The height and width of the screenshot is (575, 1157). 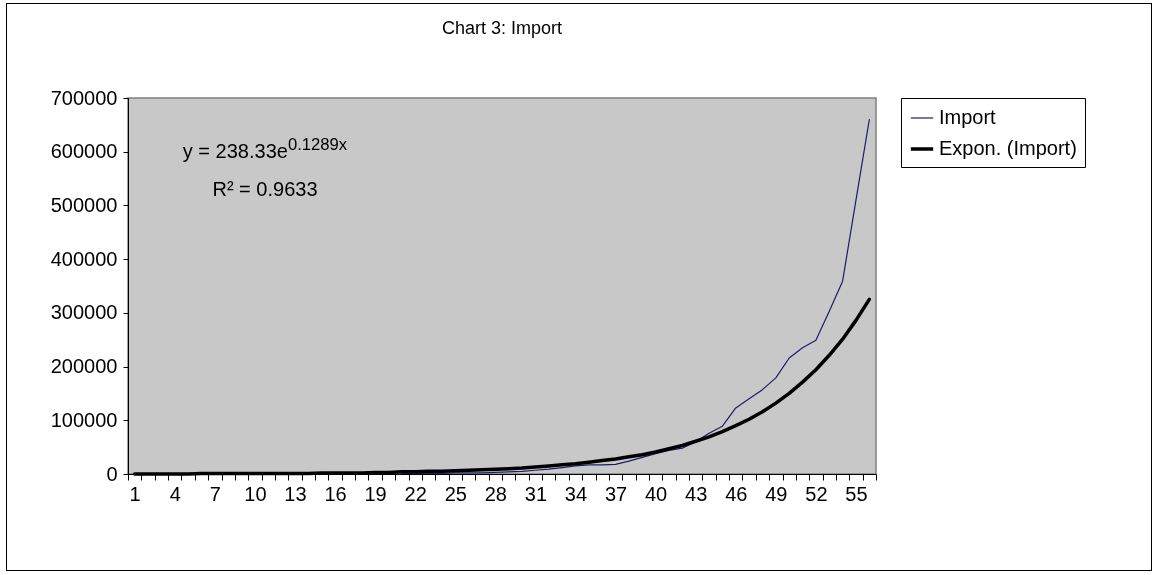 What do you see at coordinates (135, 493) in the screenshot?
I see `x-tick-label: 1` at bounding box center [135, 493].